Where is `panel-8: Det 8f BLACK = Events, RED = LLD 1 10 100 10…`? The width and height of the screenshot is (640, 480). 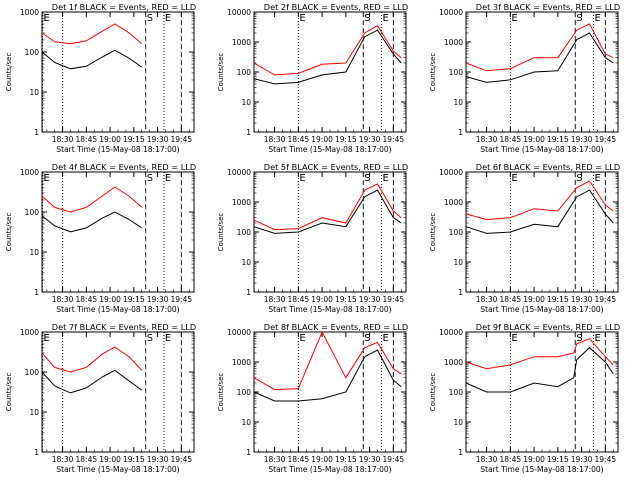 panel-8: Det 8f BLACK = Events, RED = LLD 1 10 100 10… is located at coordinates (312, 398).